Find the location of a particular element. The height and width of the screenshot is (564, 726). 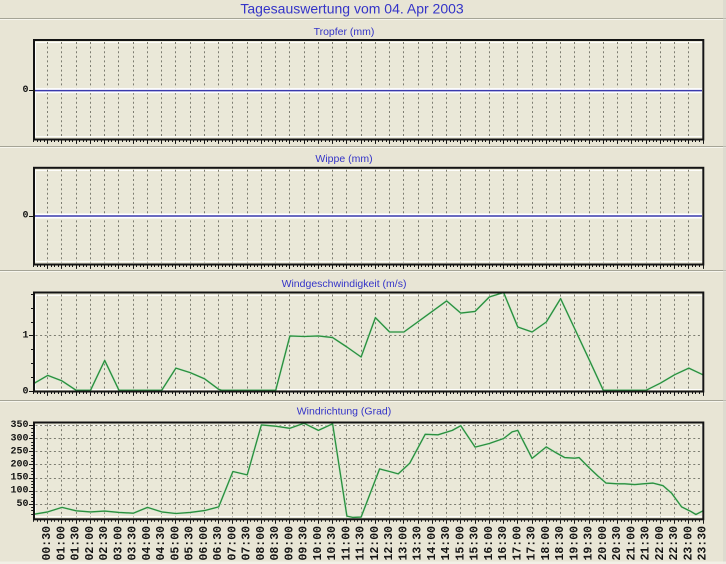

svg-text: 50 is located at coordinates (22, 504).